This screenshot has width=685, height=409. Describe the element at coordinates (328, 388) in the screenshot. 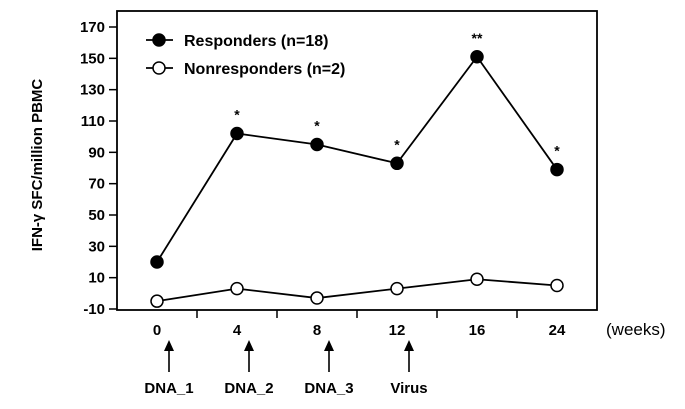

I see `event-label: DNA_3` at that location.